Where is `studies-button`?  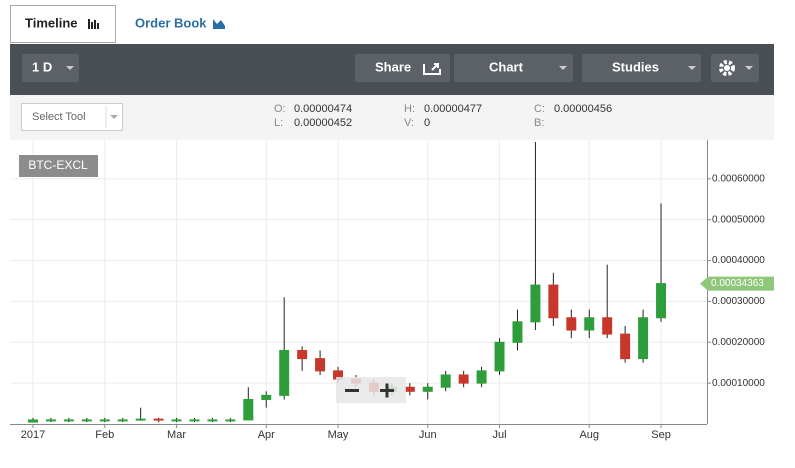
studies-button is located at coordinates (641, 68).